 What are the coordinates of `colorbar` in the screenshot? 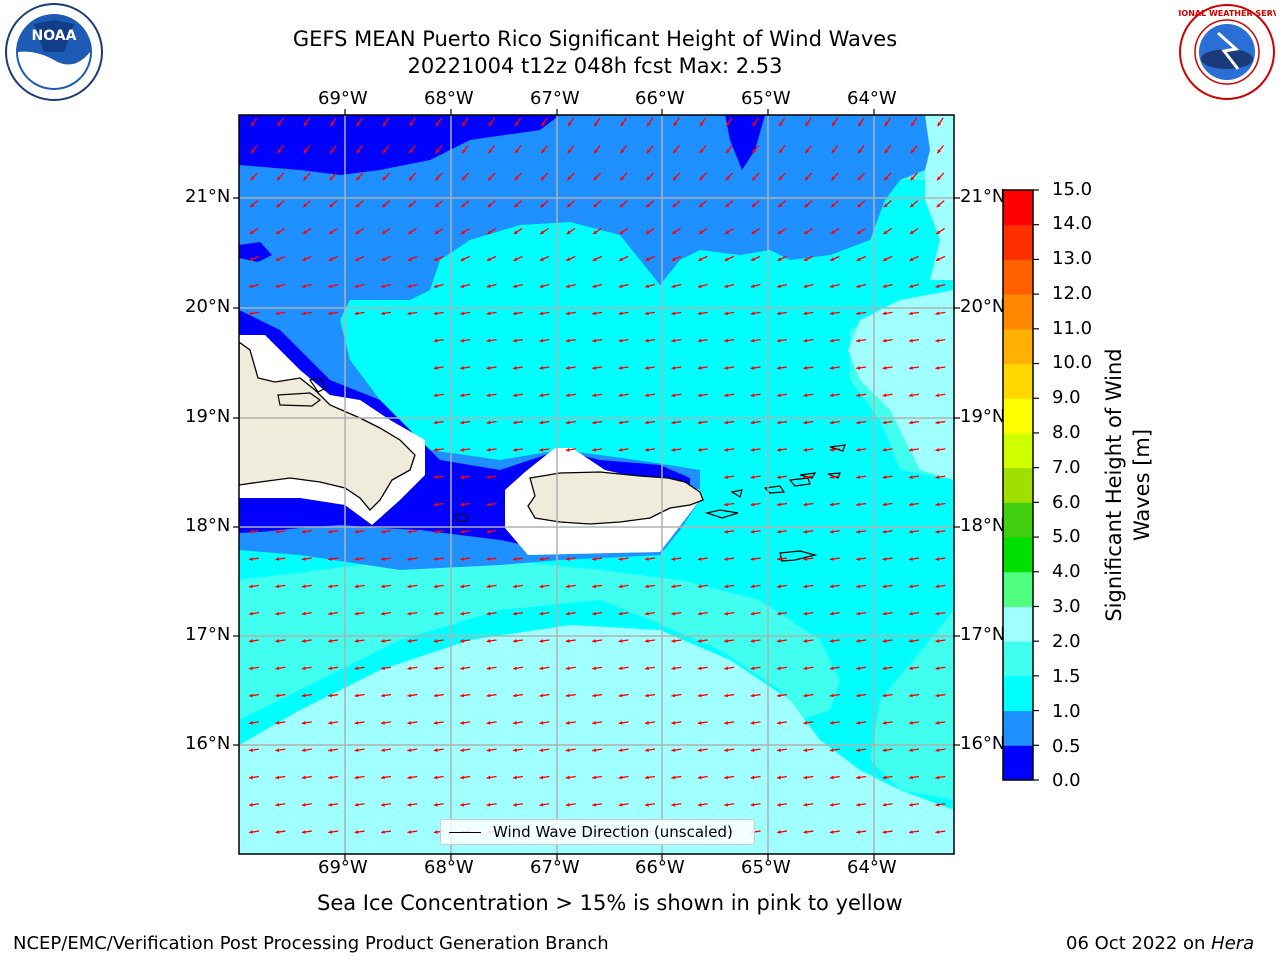 It's located at (1020, 485).